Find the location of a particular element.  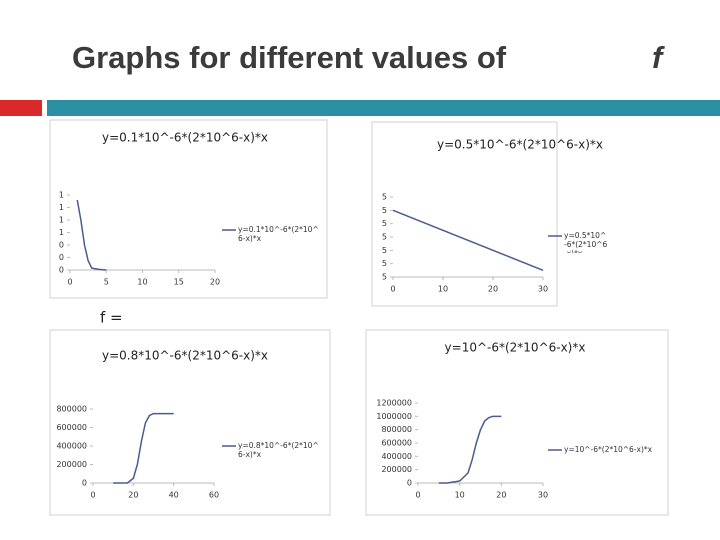

chart-title: y=10^-6*(2*10^6-x)*x is located at coordinates (515, 348).